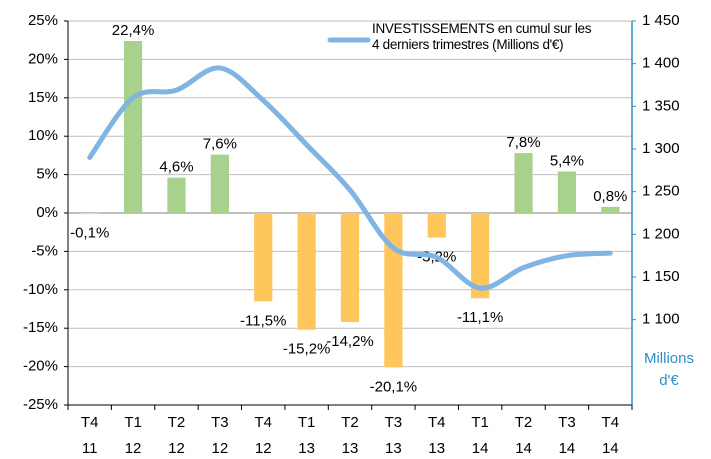 The width and height of the screenshot is (711, 459). Describe the element at coordinates (263, 320) in the screenshot. I see `data-label: -11,5%` at that location.